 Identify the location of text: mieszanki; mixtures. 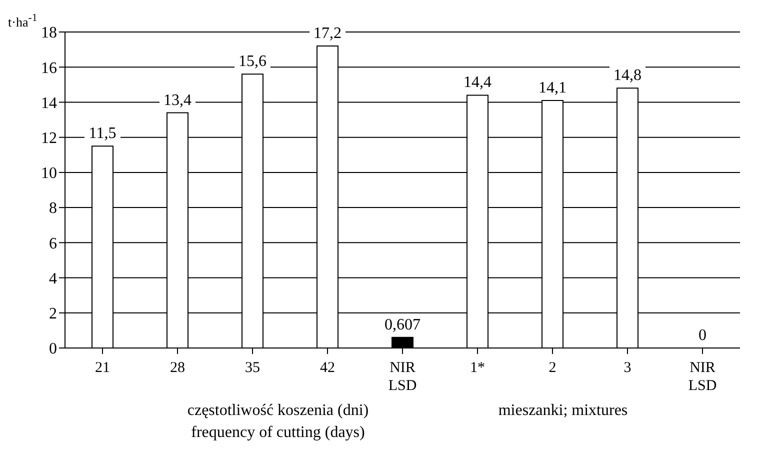
(563, 411).